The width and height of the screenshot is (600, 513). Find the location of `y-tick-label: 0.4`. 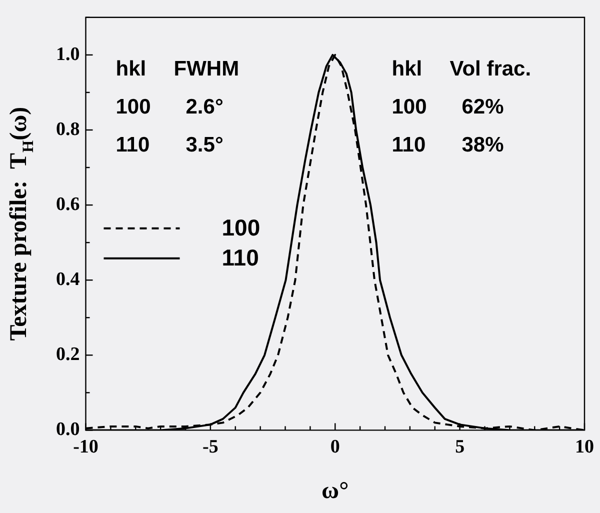

y-tick-label: 0.4 is located at coordinates (68, 279).